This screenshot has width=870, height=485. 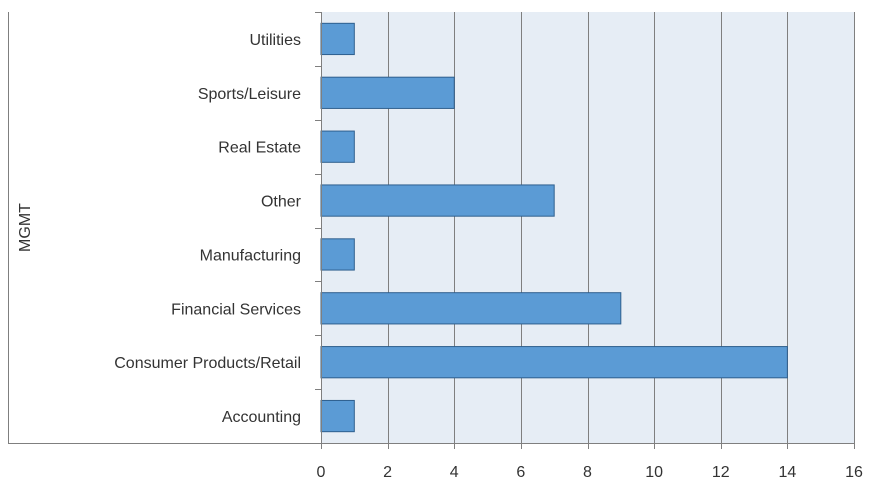 What do you see at coordinates (437, 200) in the screenshot?
I see `bar-other` at bounding box center [437, 200].